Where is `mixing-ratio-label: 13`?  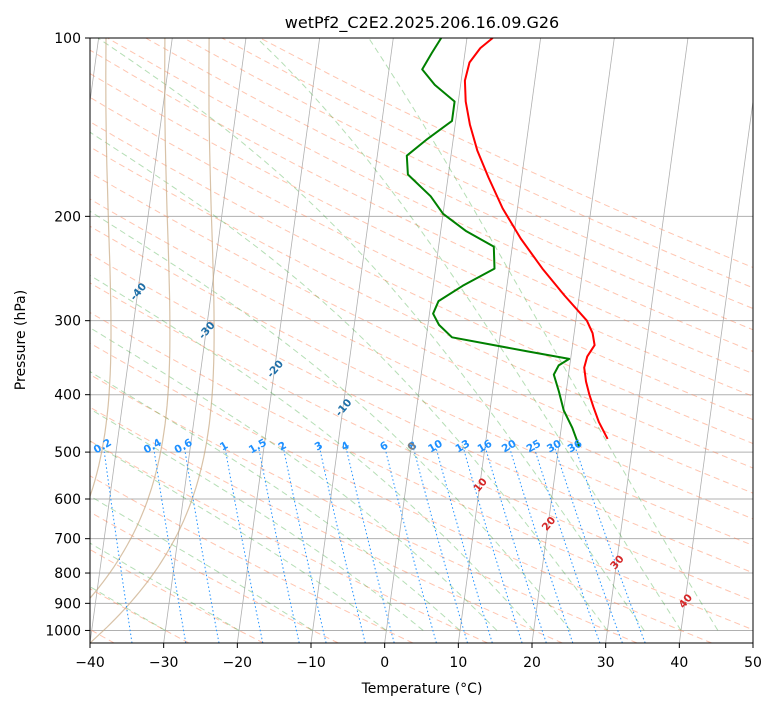
mixing-ratio-label: 13 is located at coordinates (462, 447).